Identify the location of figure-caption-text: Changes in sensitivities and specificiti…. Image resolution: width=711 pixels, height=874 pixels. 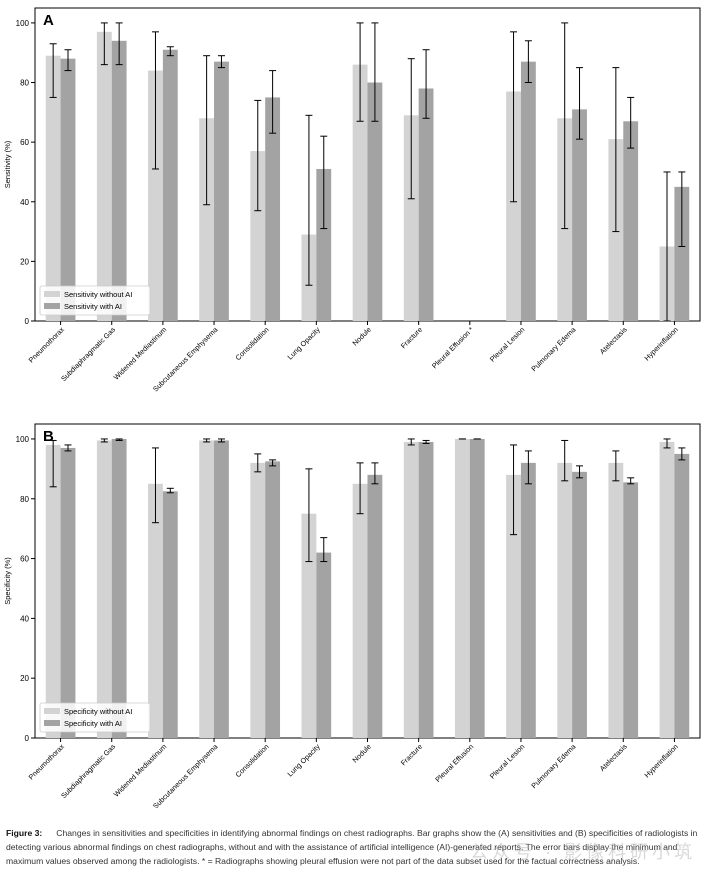
(352, 847).